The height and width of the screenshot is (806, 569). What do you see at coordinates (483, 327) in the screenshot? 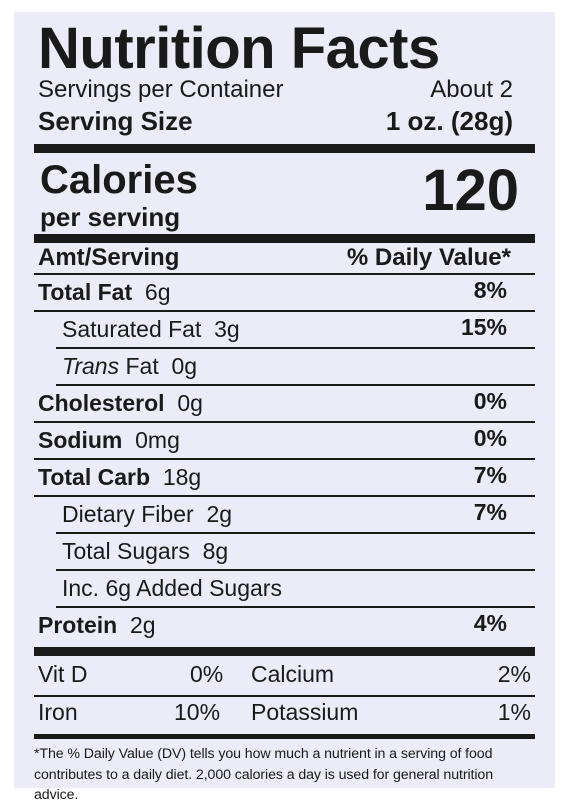
I see `nutrient-daily-value: 15%` at bounding box center [483, 327].